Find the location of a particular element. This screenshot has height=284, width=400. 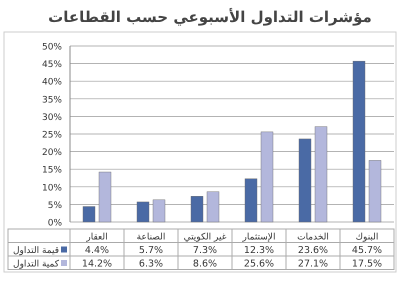

y-tick-label: 35% is located at coordinates (52, 100).